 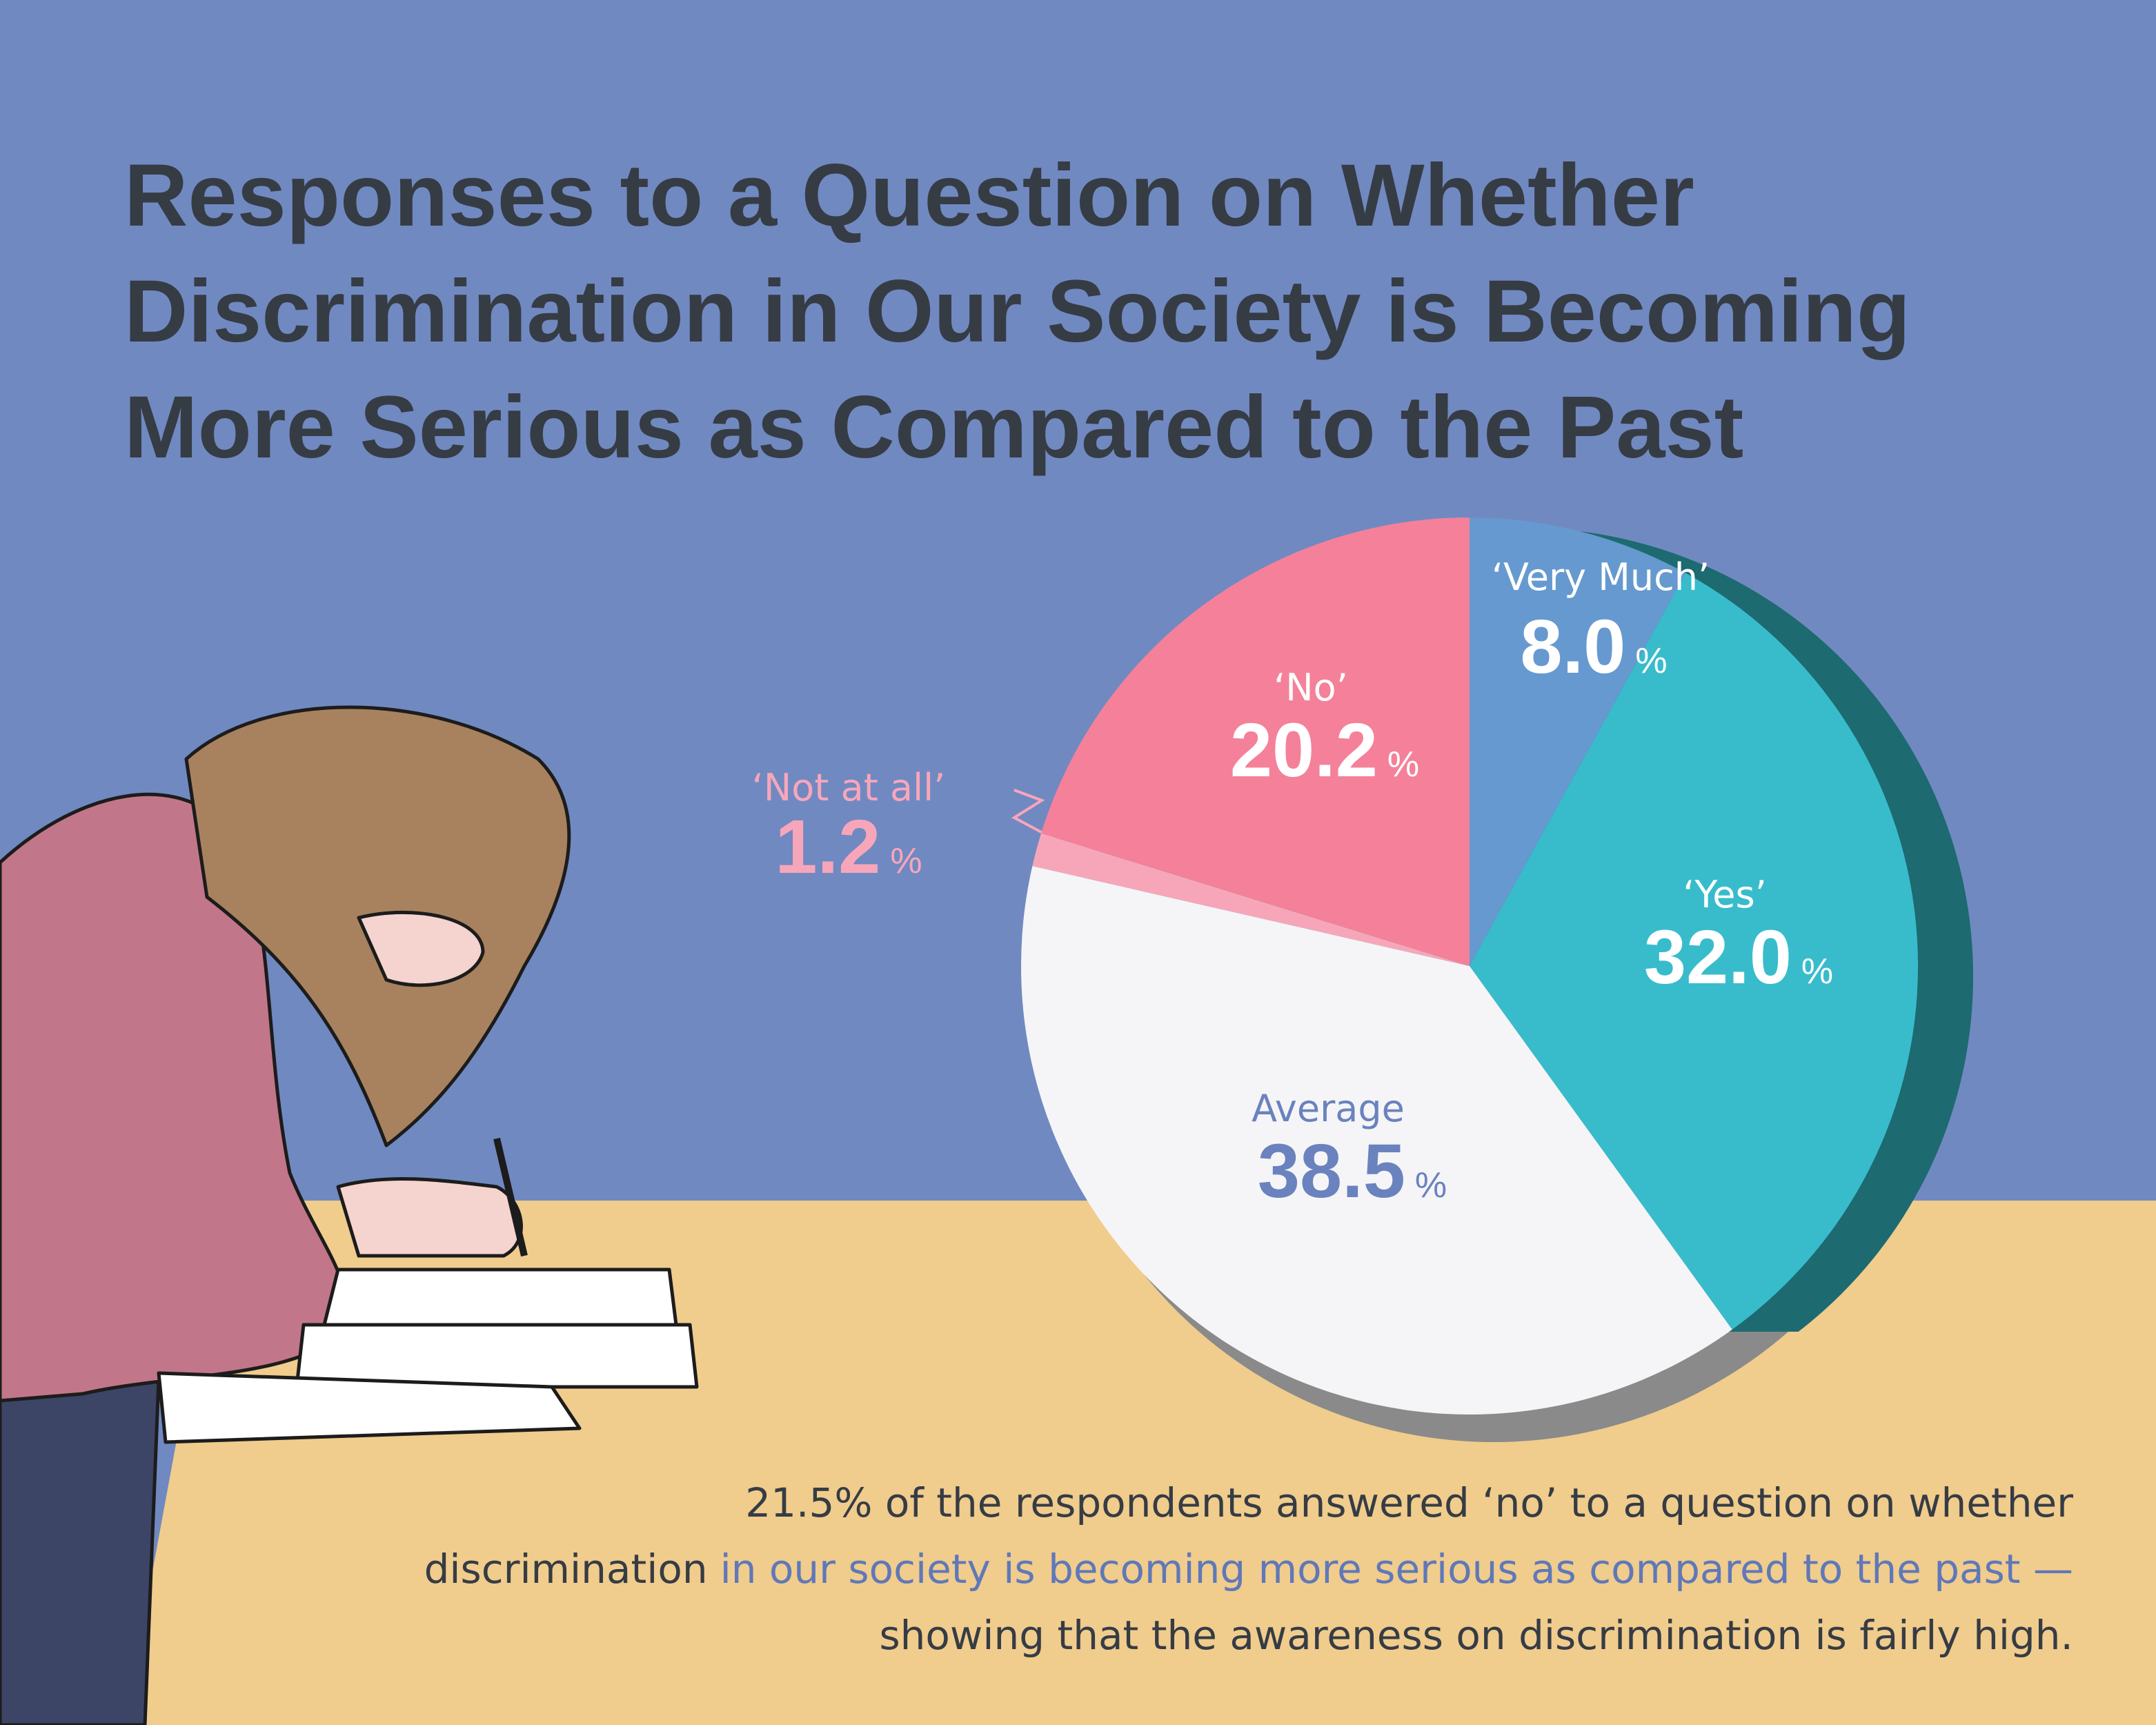 I want to click on slice-value: 32.0%, so click(x=1739, y=957).